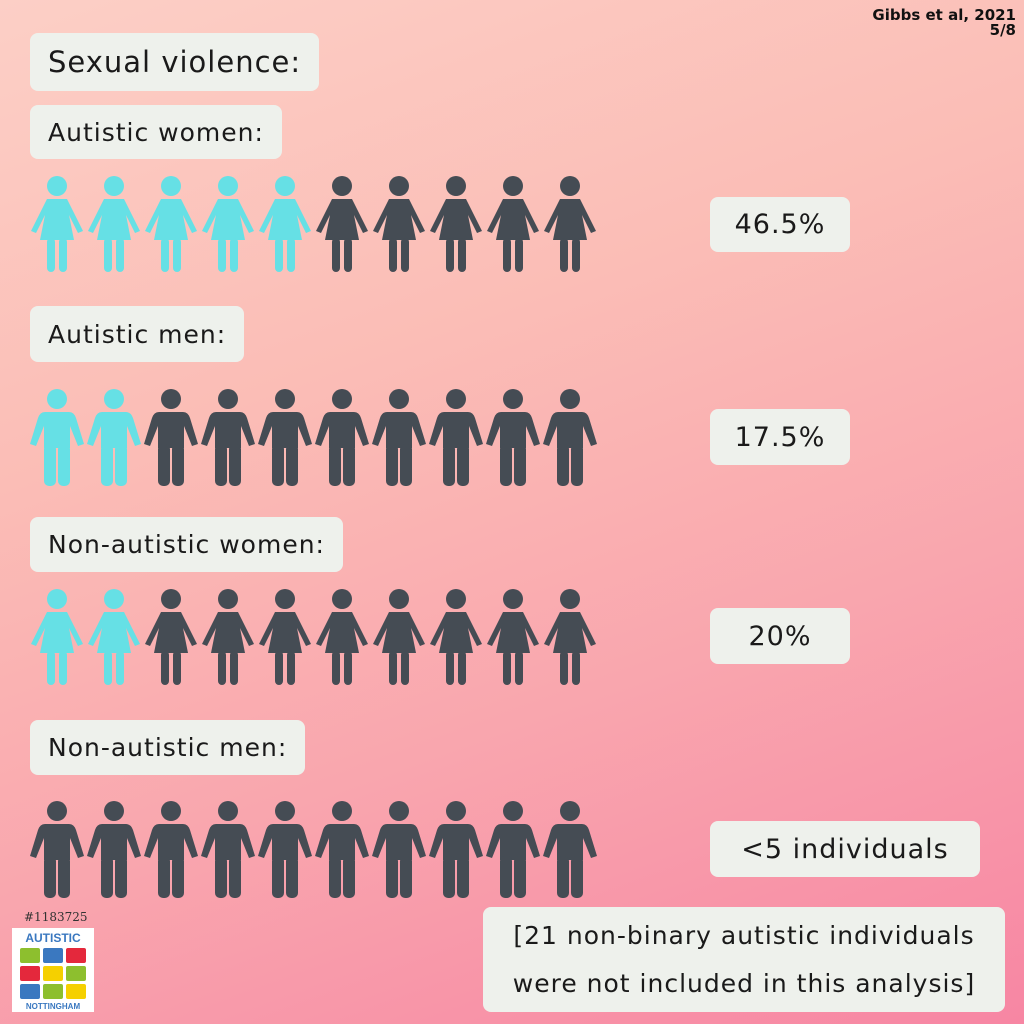  I want to click on group-label: Autistic women:, so click(156, 132).